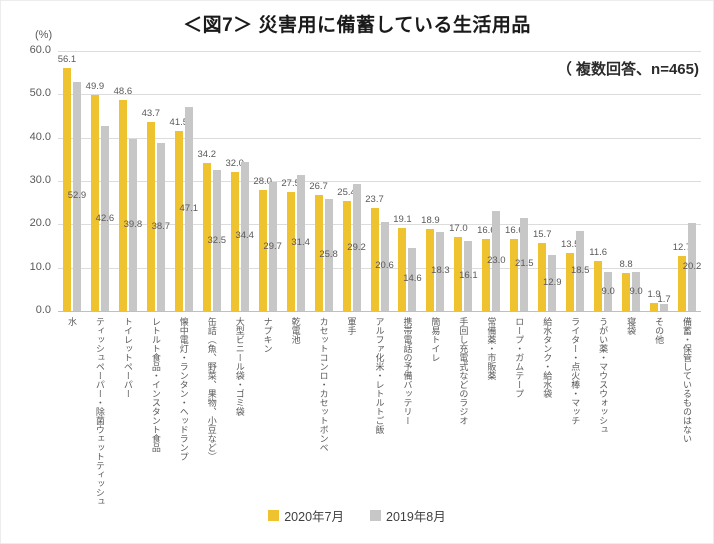 This screenshot has width=714, height=544. I want to click on category-label: 大型ビニール袋・ゴミ袋, so click(239, 366).